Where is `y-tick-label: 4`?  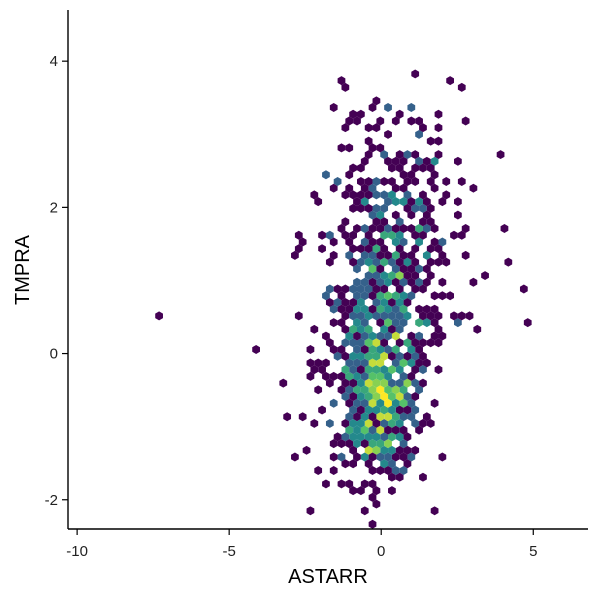 y-tick-label: 4 is located at coordinates (54, 61).